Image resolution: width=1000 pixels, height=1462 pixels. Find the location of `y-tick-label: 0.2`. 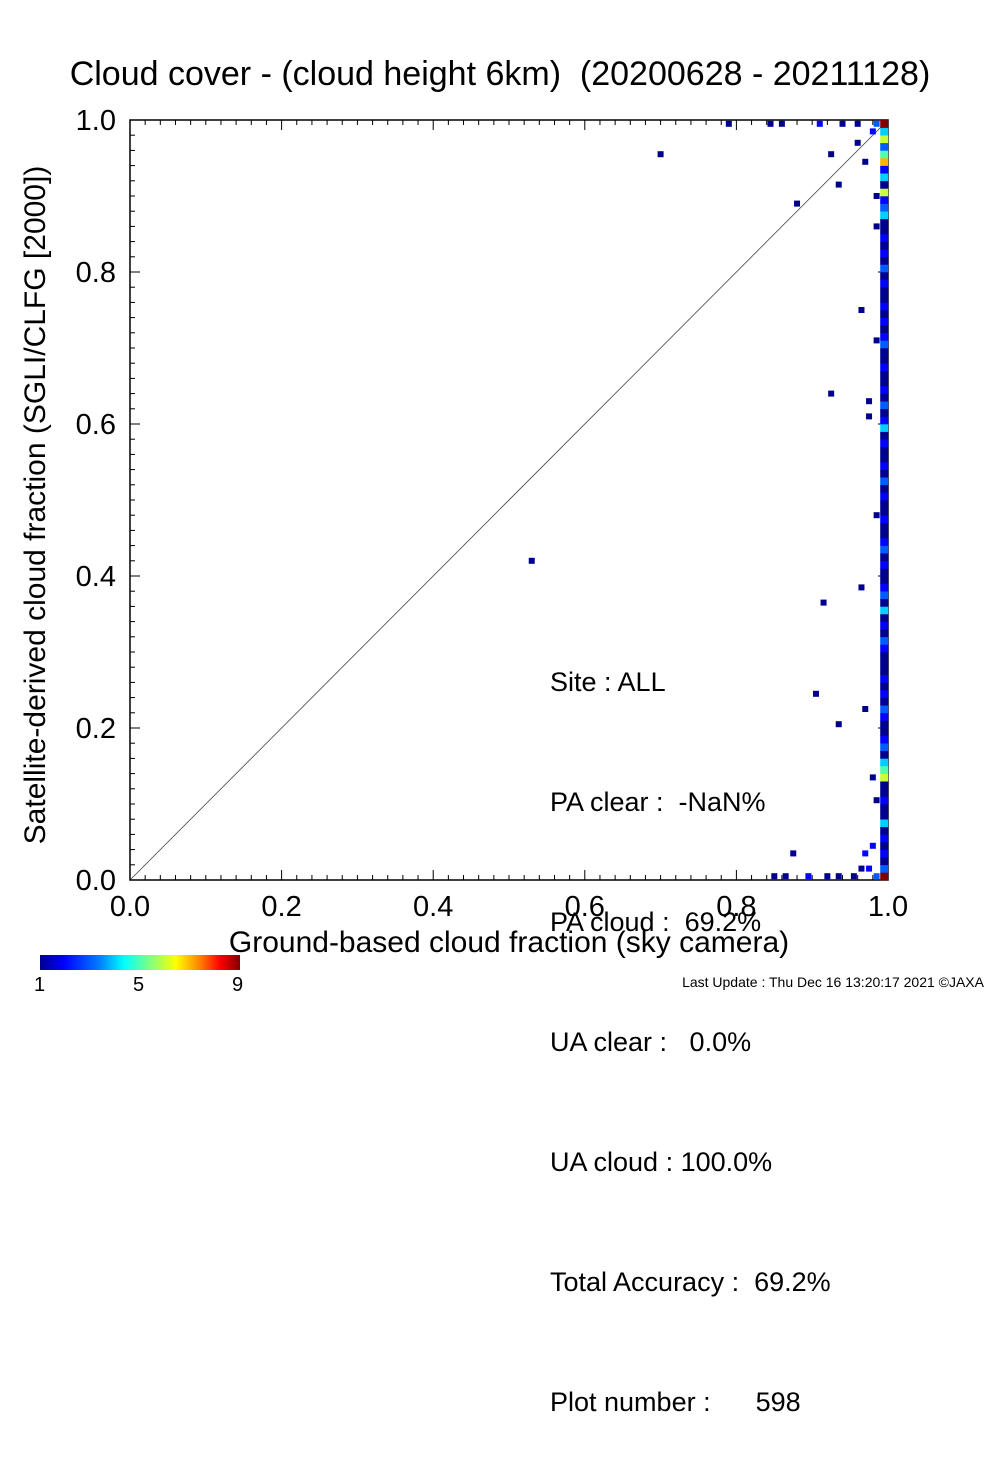

y-tick-label: 0.2 is located at coordinates (96, 729).